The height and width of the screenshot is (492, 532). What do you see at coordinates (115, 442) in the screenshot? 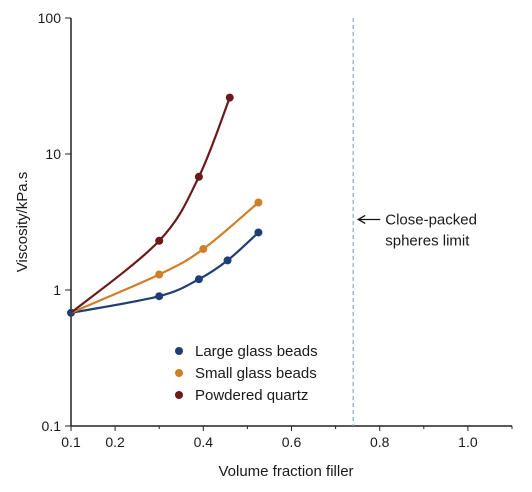
I see `x-tick-label: 0.2` at bounding box center [115, 442].